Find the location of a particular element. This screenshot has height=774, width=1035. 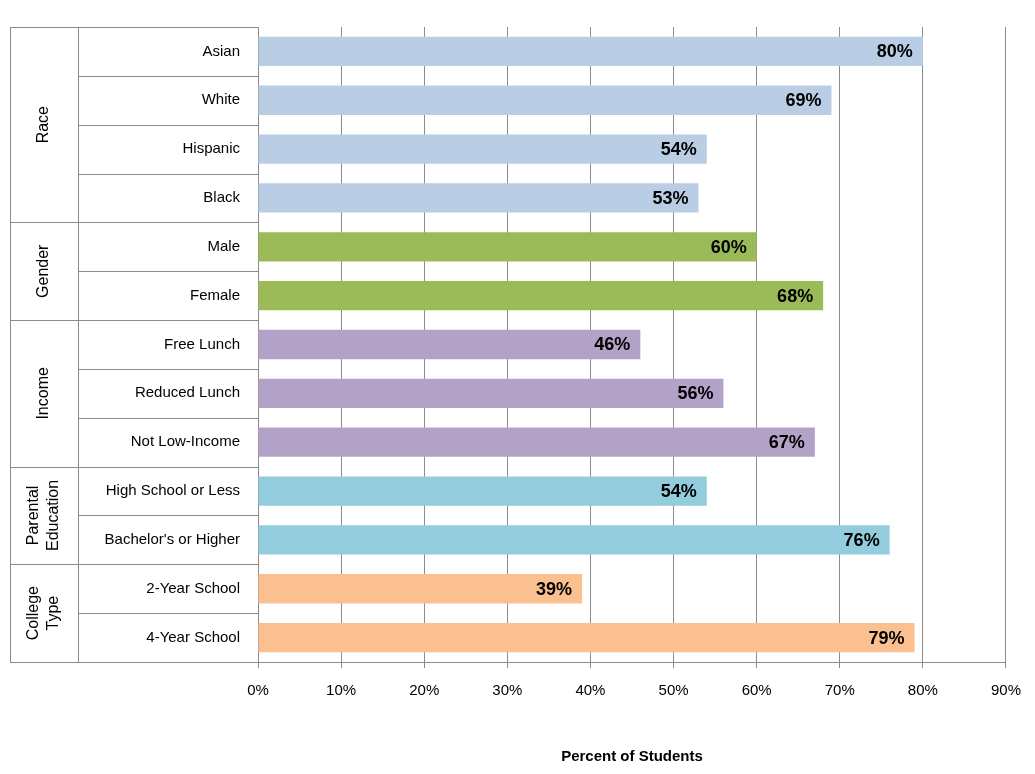

y-tick-label: Black is located at coordinates (222, 197).